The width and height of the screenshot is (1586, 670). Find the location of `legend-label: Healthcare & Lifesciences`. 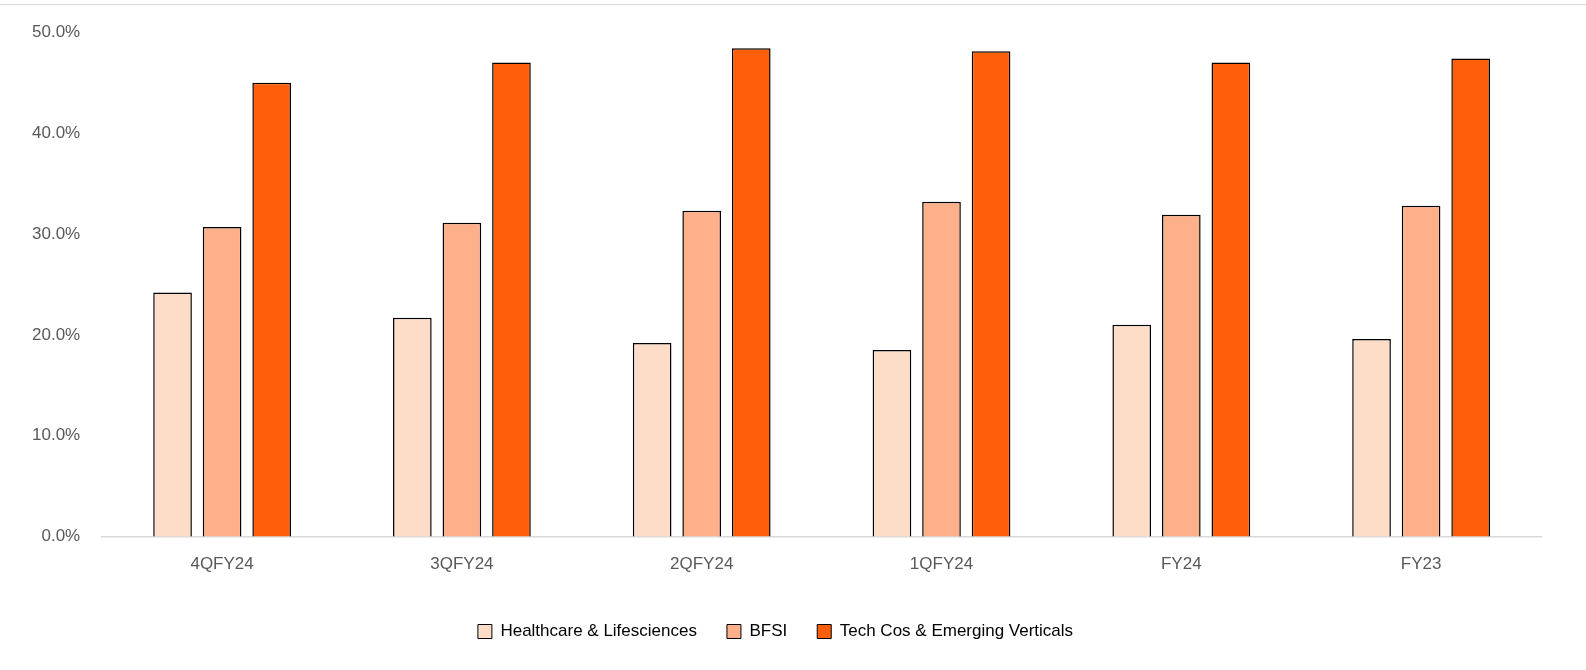

legend-label: Healthcare & Lifesciences is located at coordinates (598, 631).